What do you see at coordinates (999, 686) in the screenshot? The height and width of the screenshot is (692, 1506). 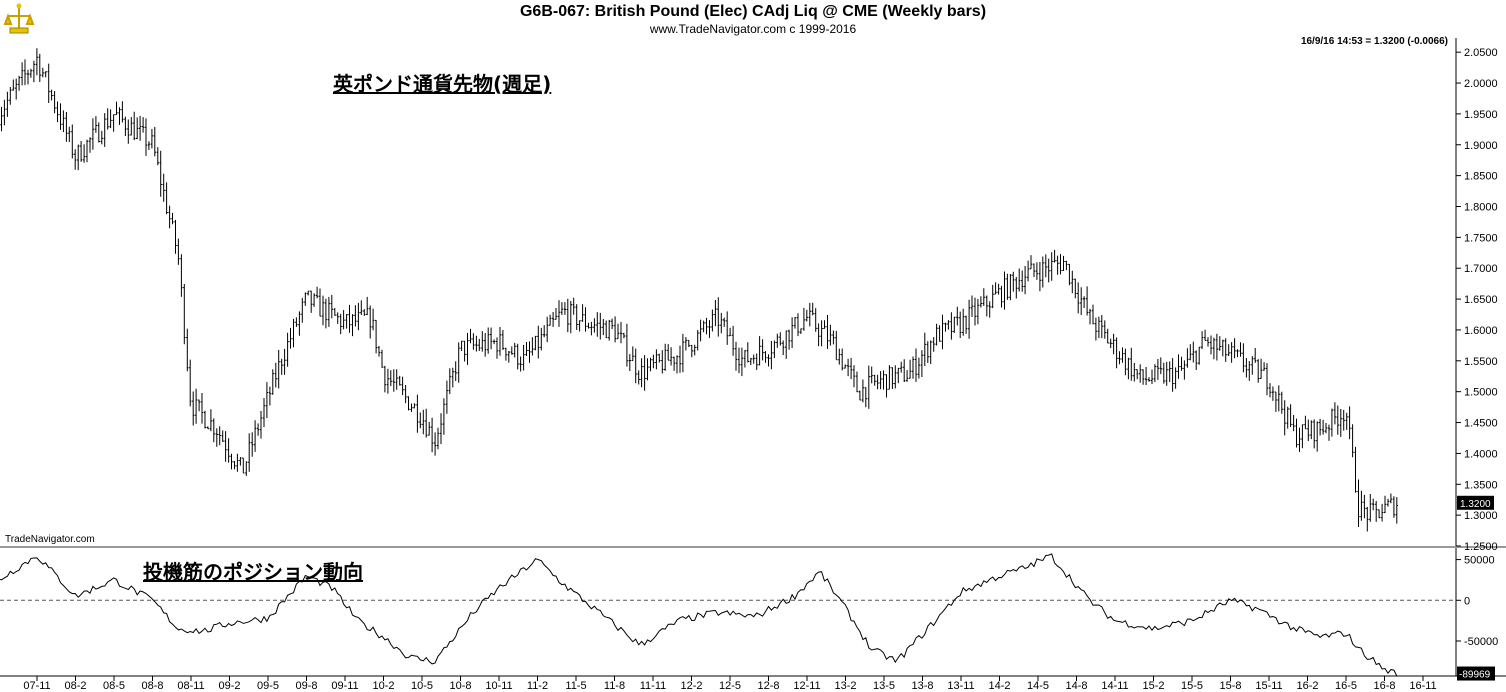 I see `x-tick-label-25: 14-2` at bounding box center [999, 686].